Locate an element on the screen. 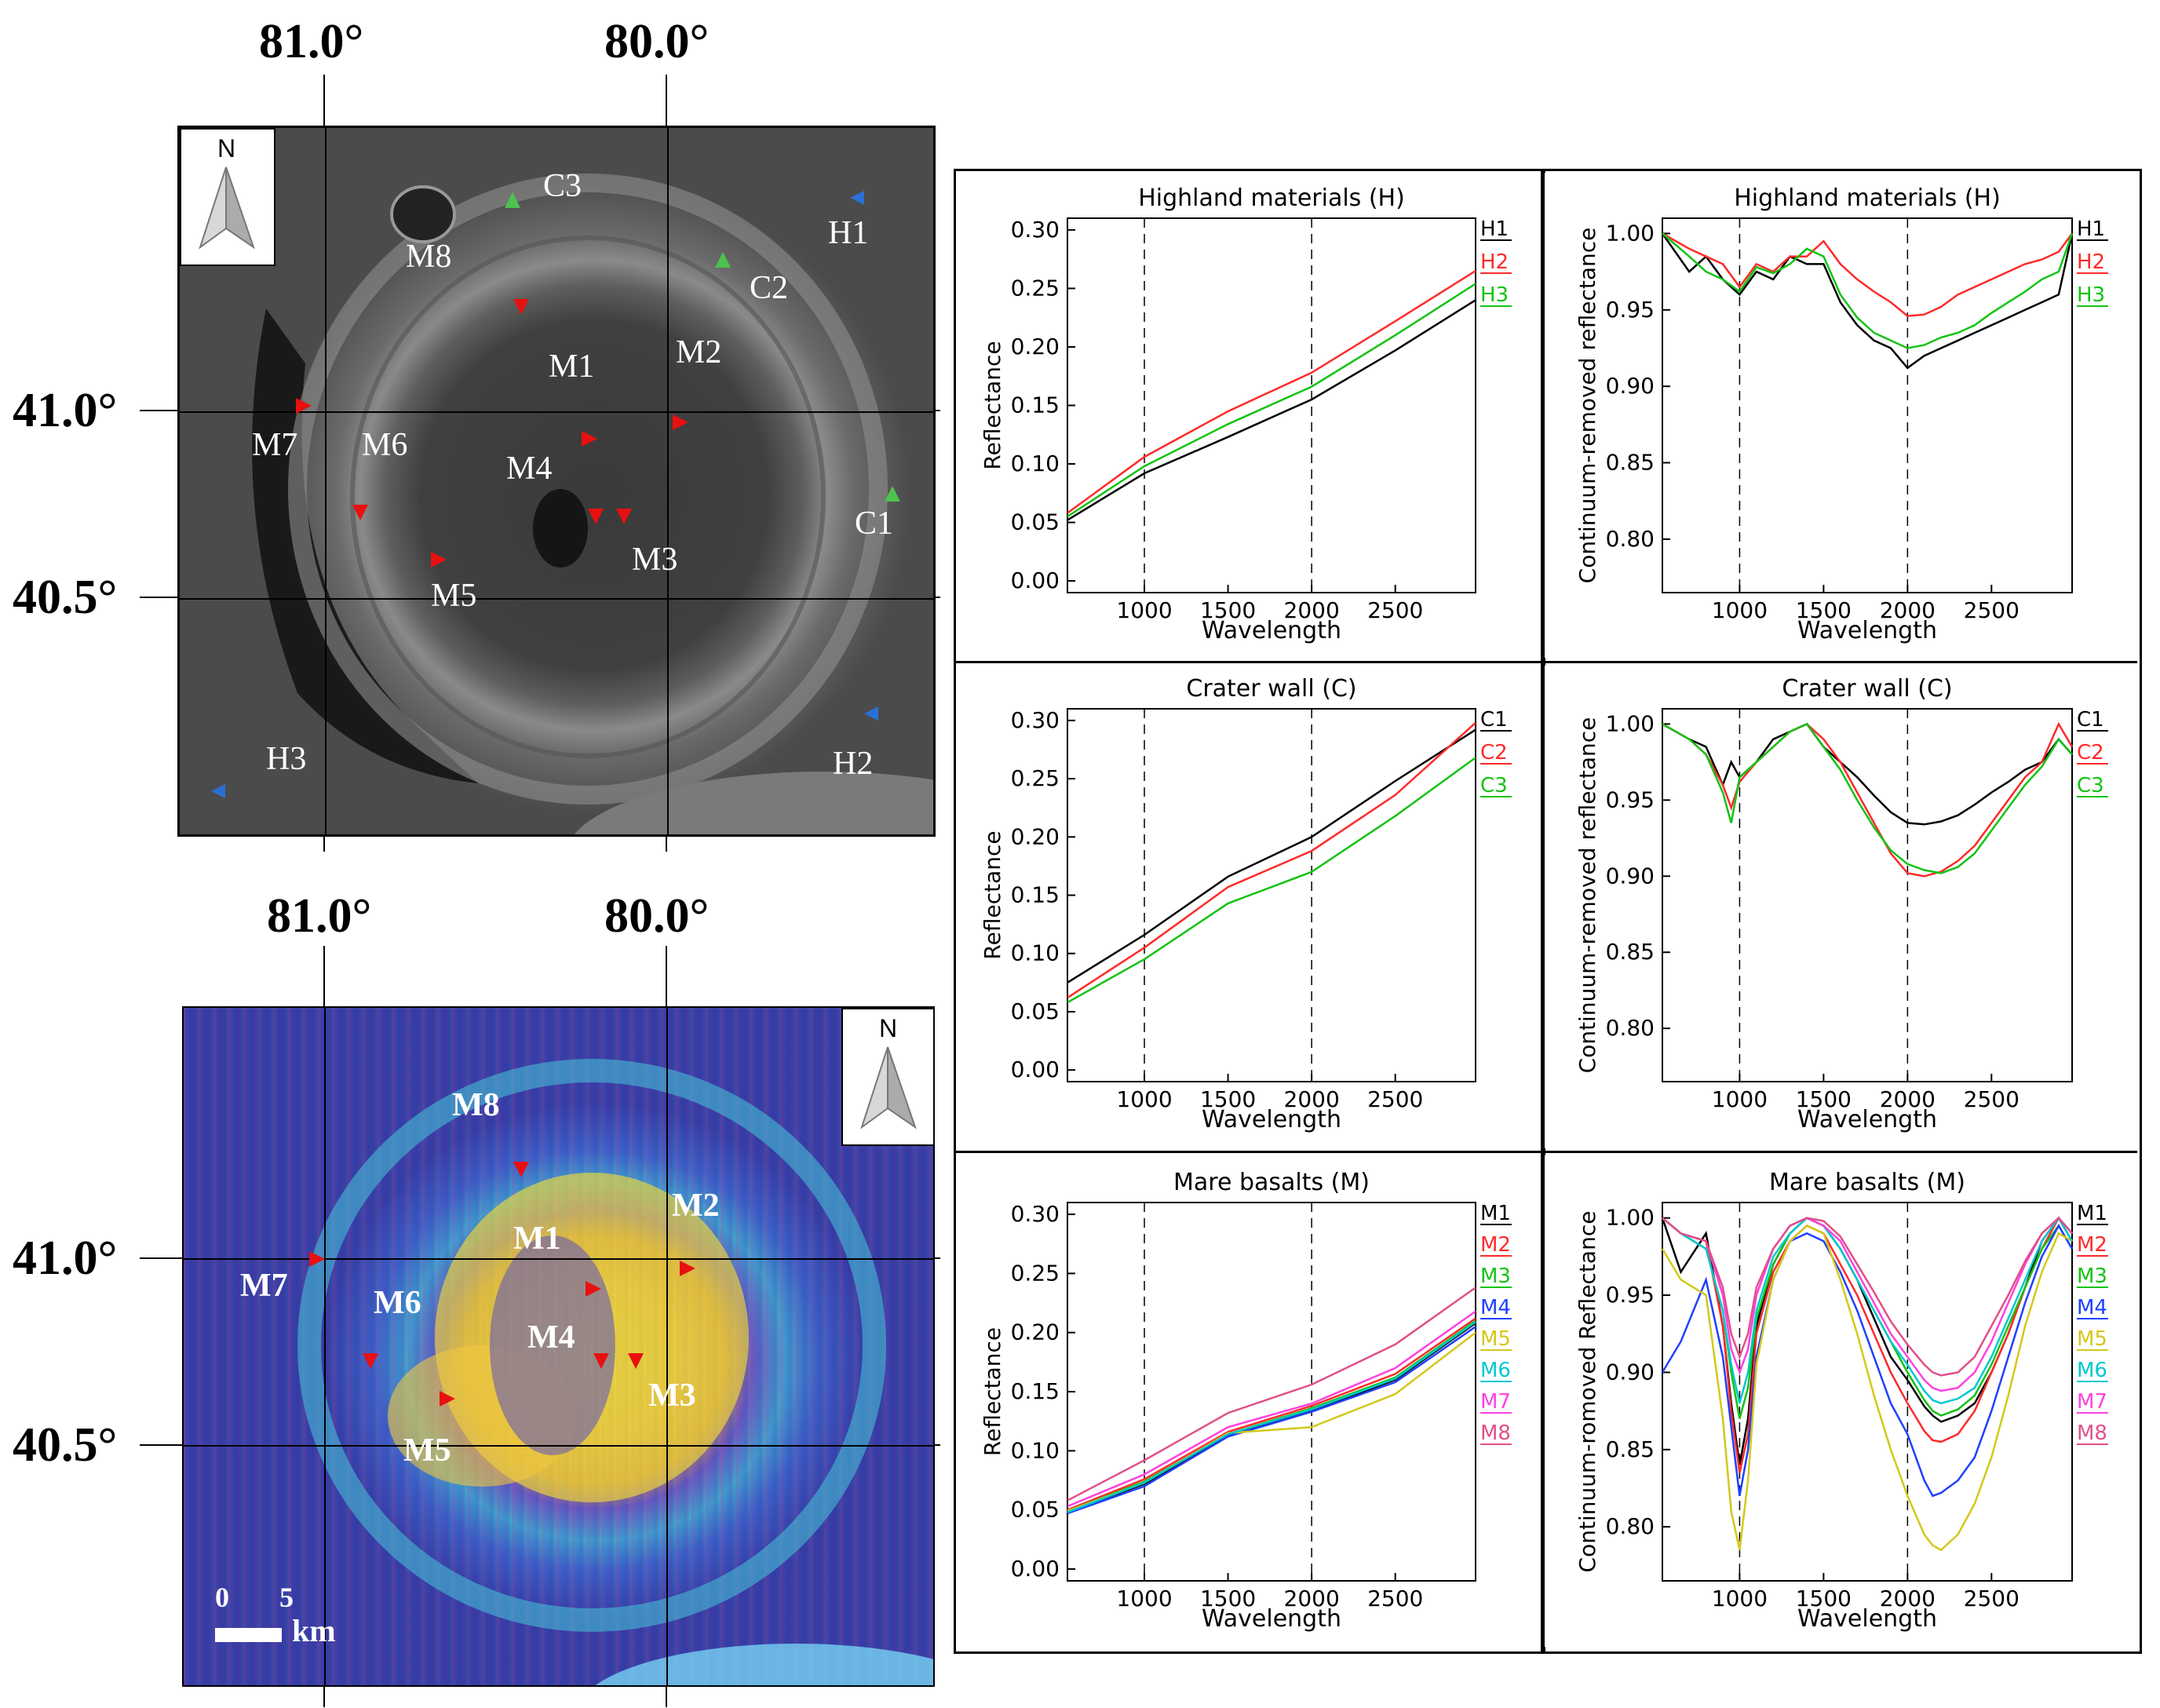 The width and height of the screenshot is (2160, 1708). legend-entry: M5 is located at coordinates (1495, 1339).